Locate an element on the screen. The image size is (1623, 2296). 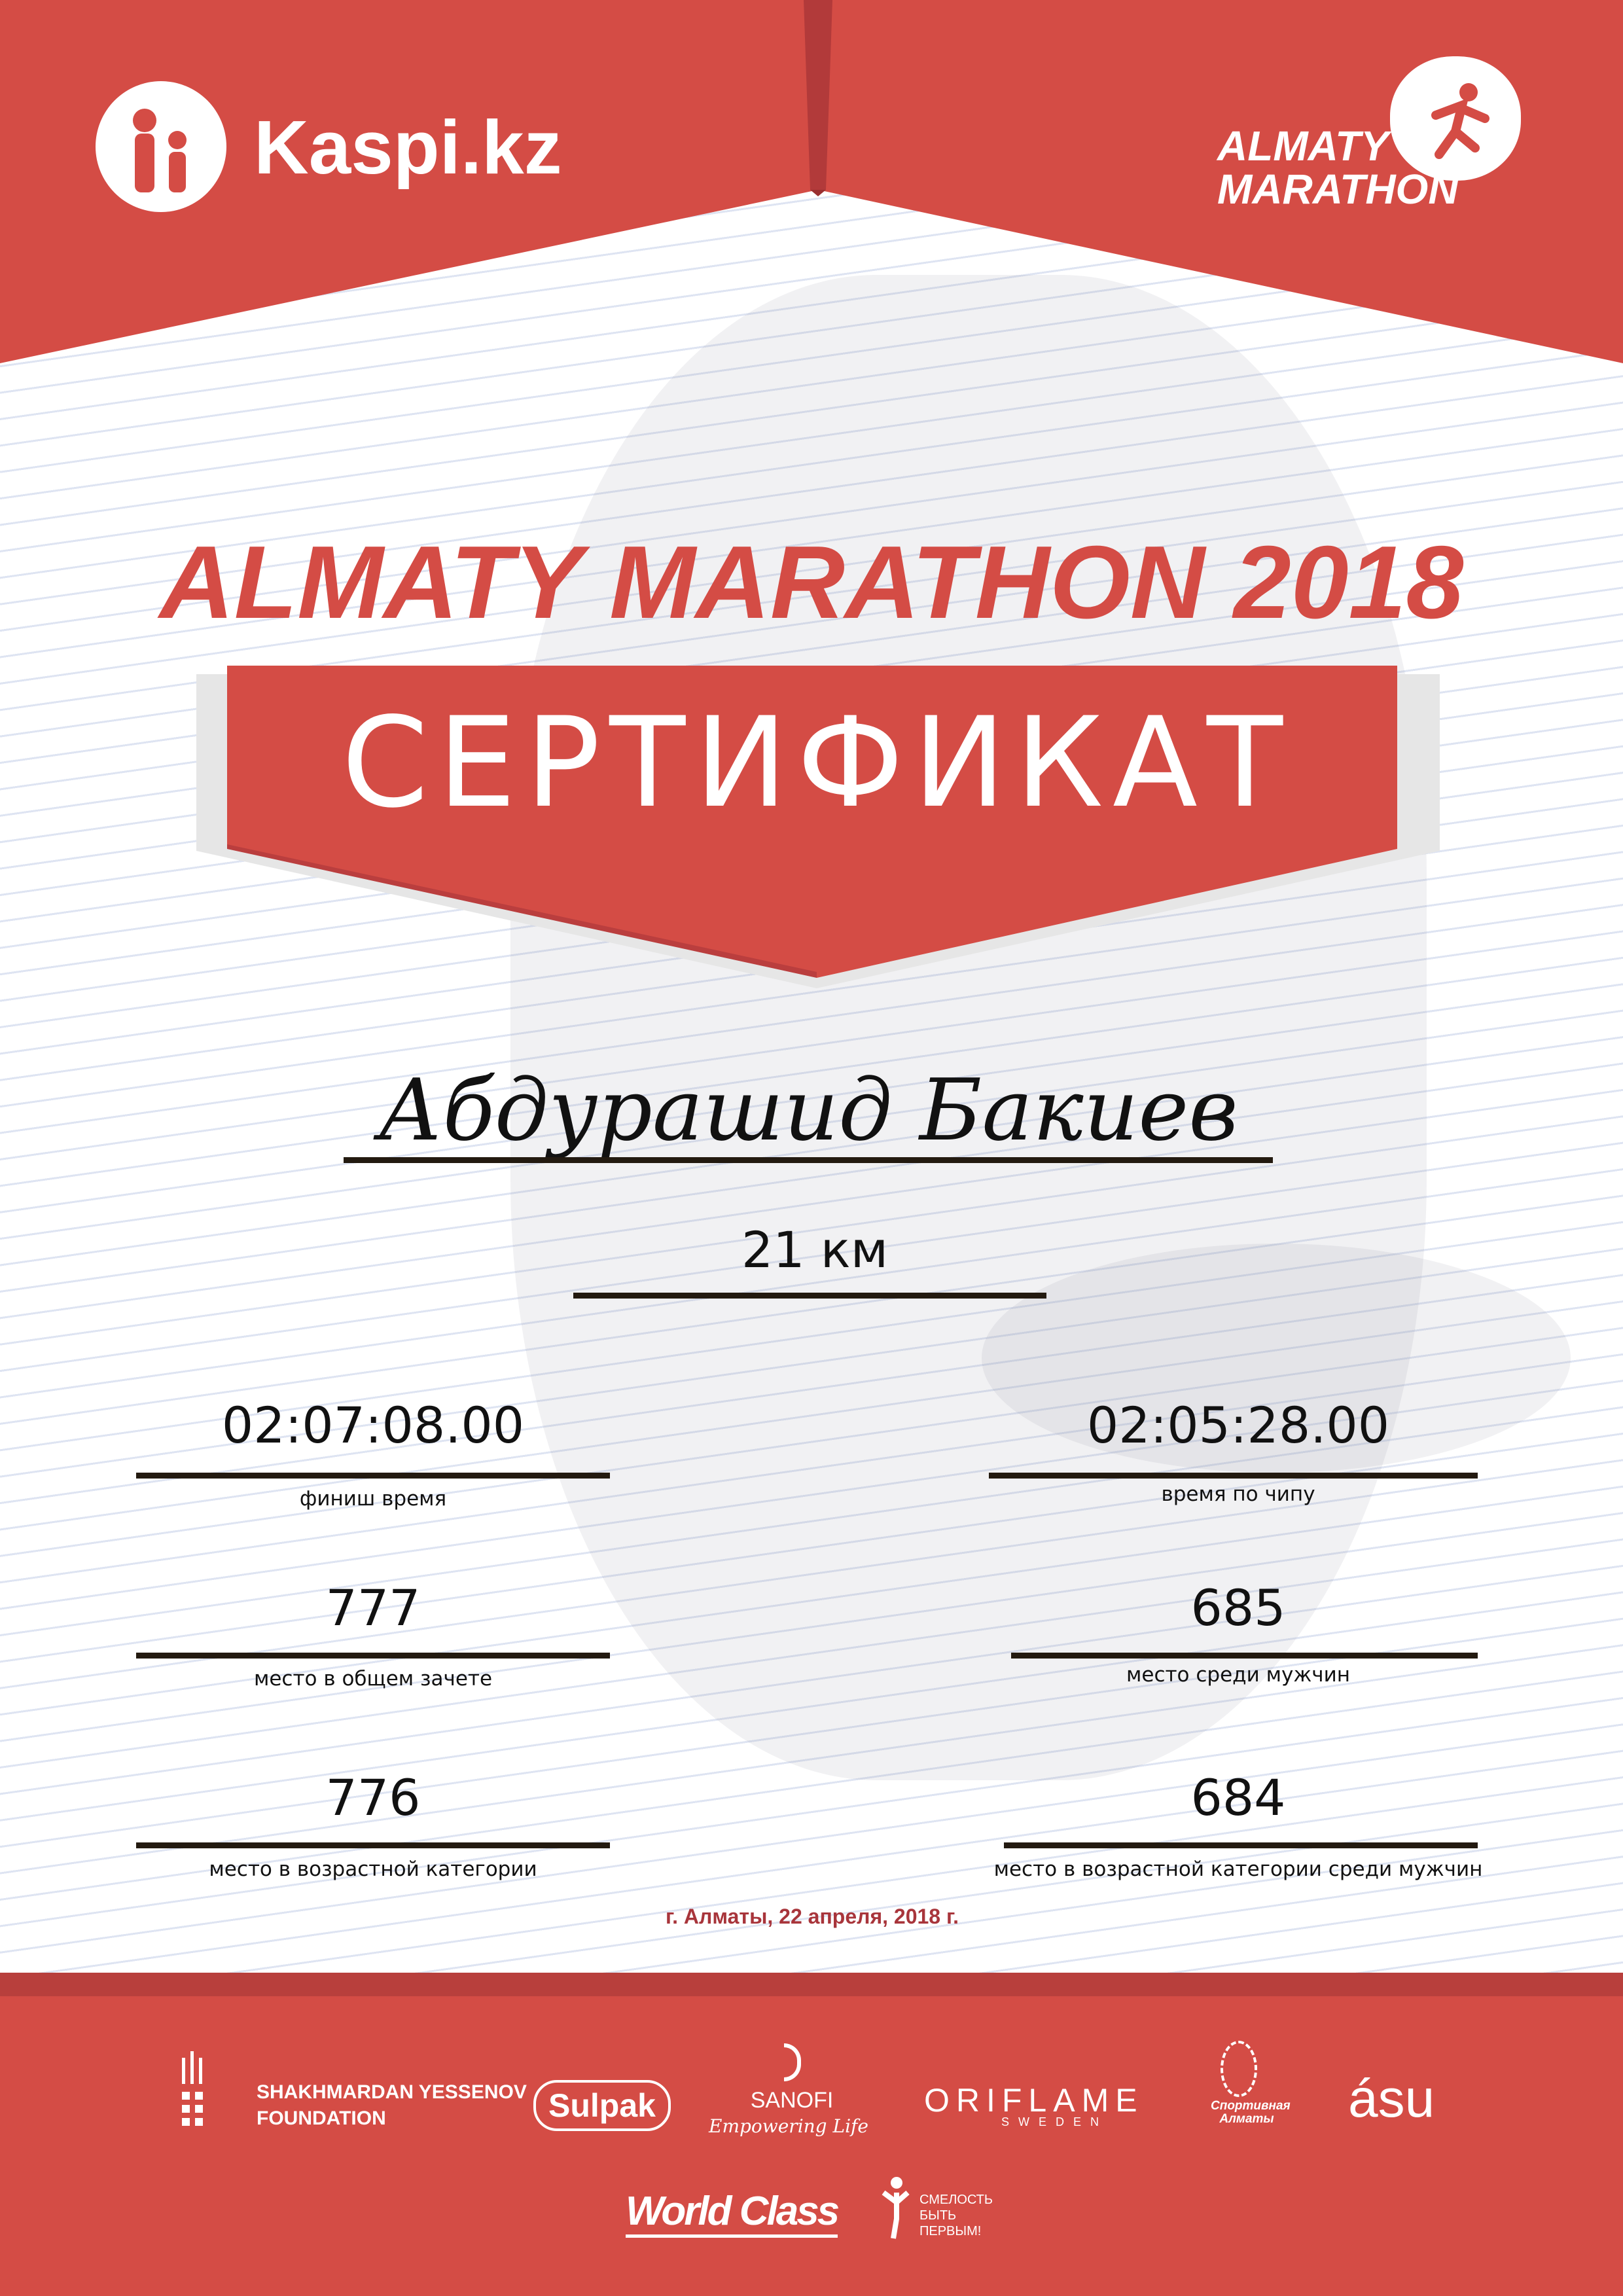
finish-time-label: финиш время is located at coordinates (373, 1499).